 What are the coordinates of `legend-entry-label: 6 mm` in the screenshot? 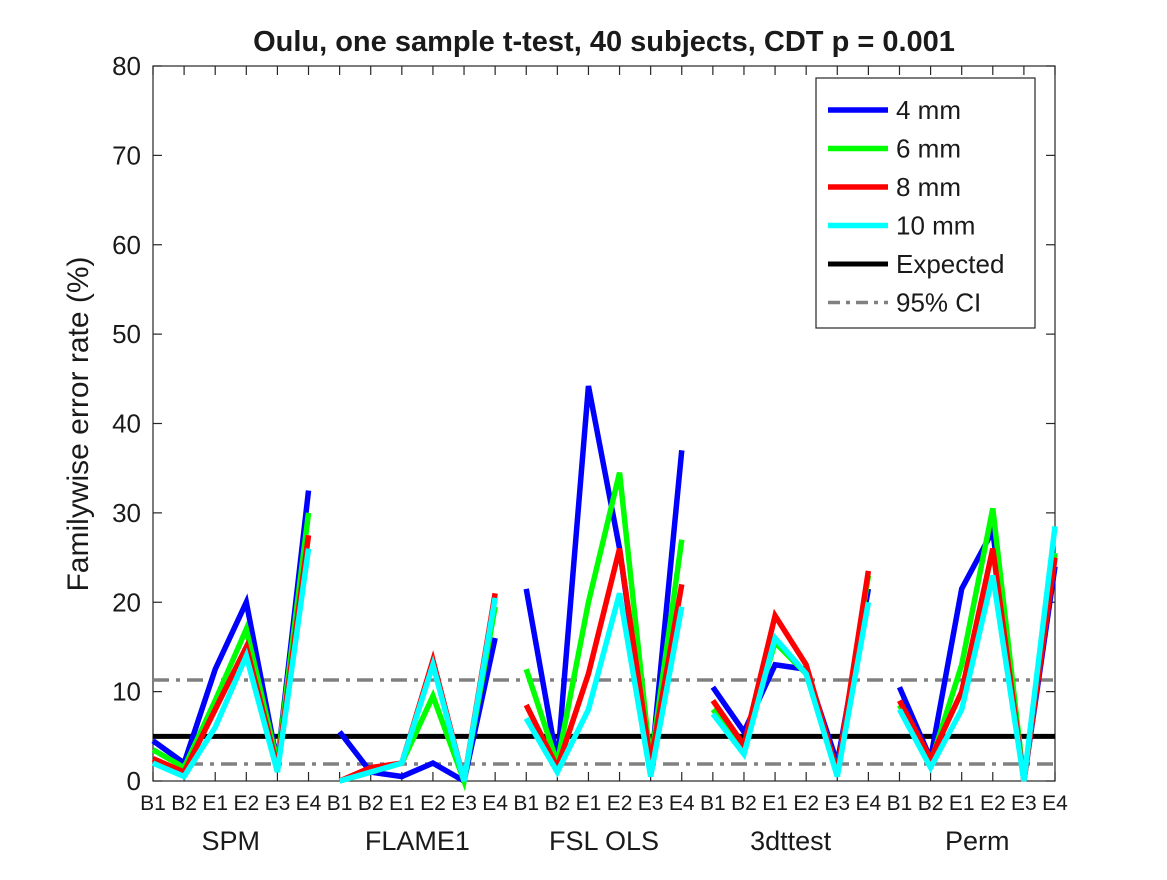 It's located at (928, 149).